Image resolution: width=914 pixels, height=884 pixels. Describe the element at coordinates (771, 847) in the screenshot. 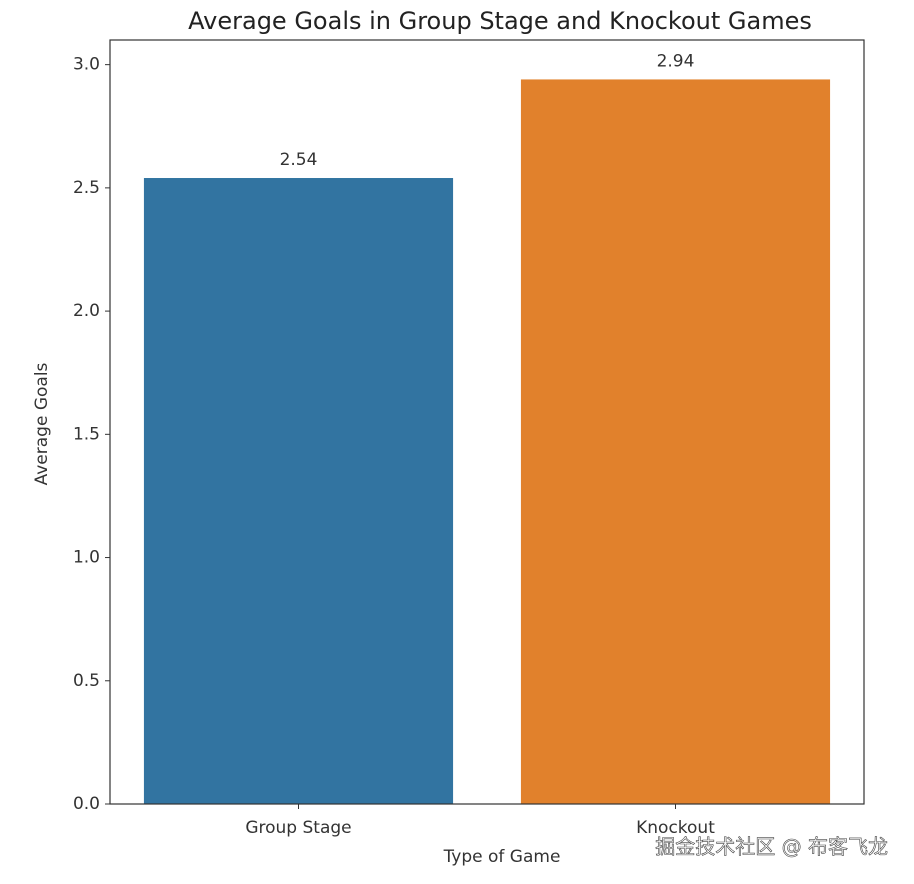

I see `watermark: 掘金技术社区 @ 布客飞龙` at that location.